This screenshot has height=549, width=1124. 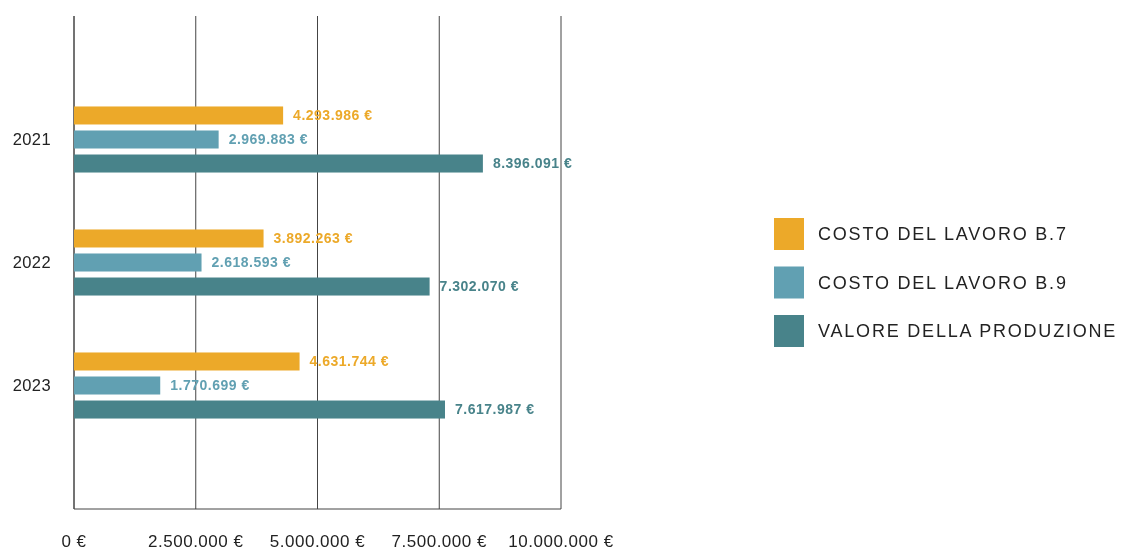 What do you see at coordinates (561, 540) in the screenshot?
I see `x-tick-label: 10.000.000 €` at bounding box center [561, 540].